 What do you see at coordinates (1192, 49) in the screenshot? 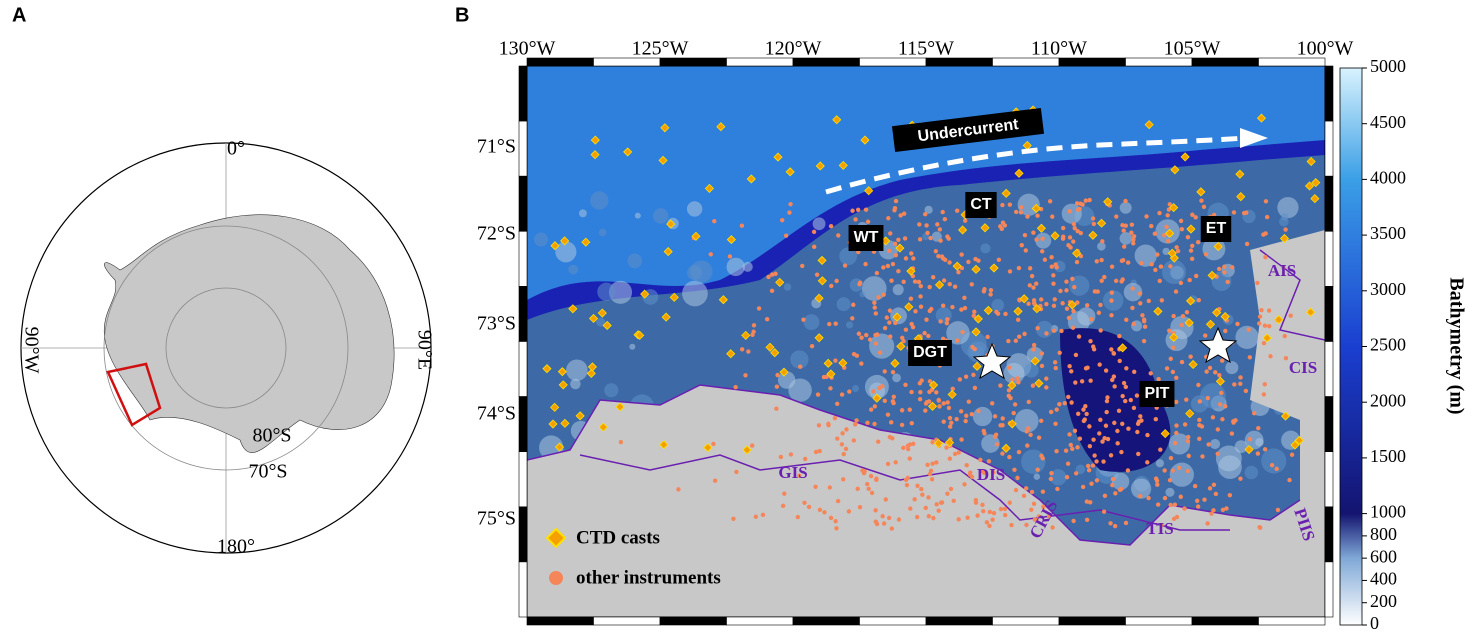
I see `longitude-label: 105°W` at bounding box center [1192, 49].